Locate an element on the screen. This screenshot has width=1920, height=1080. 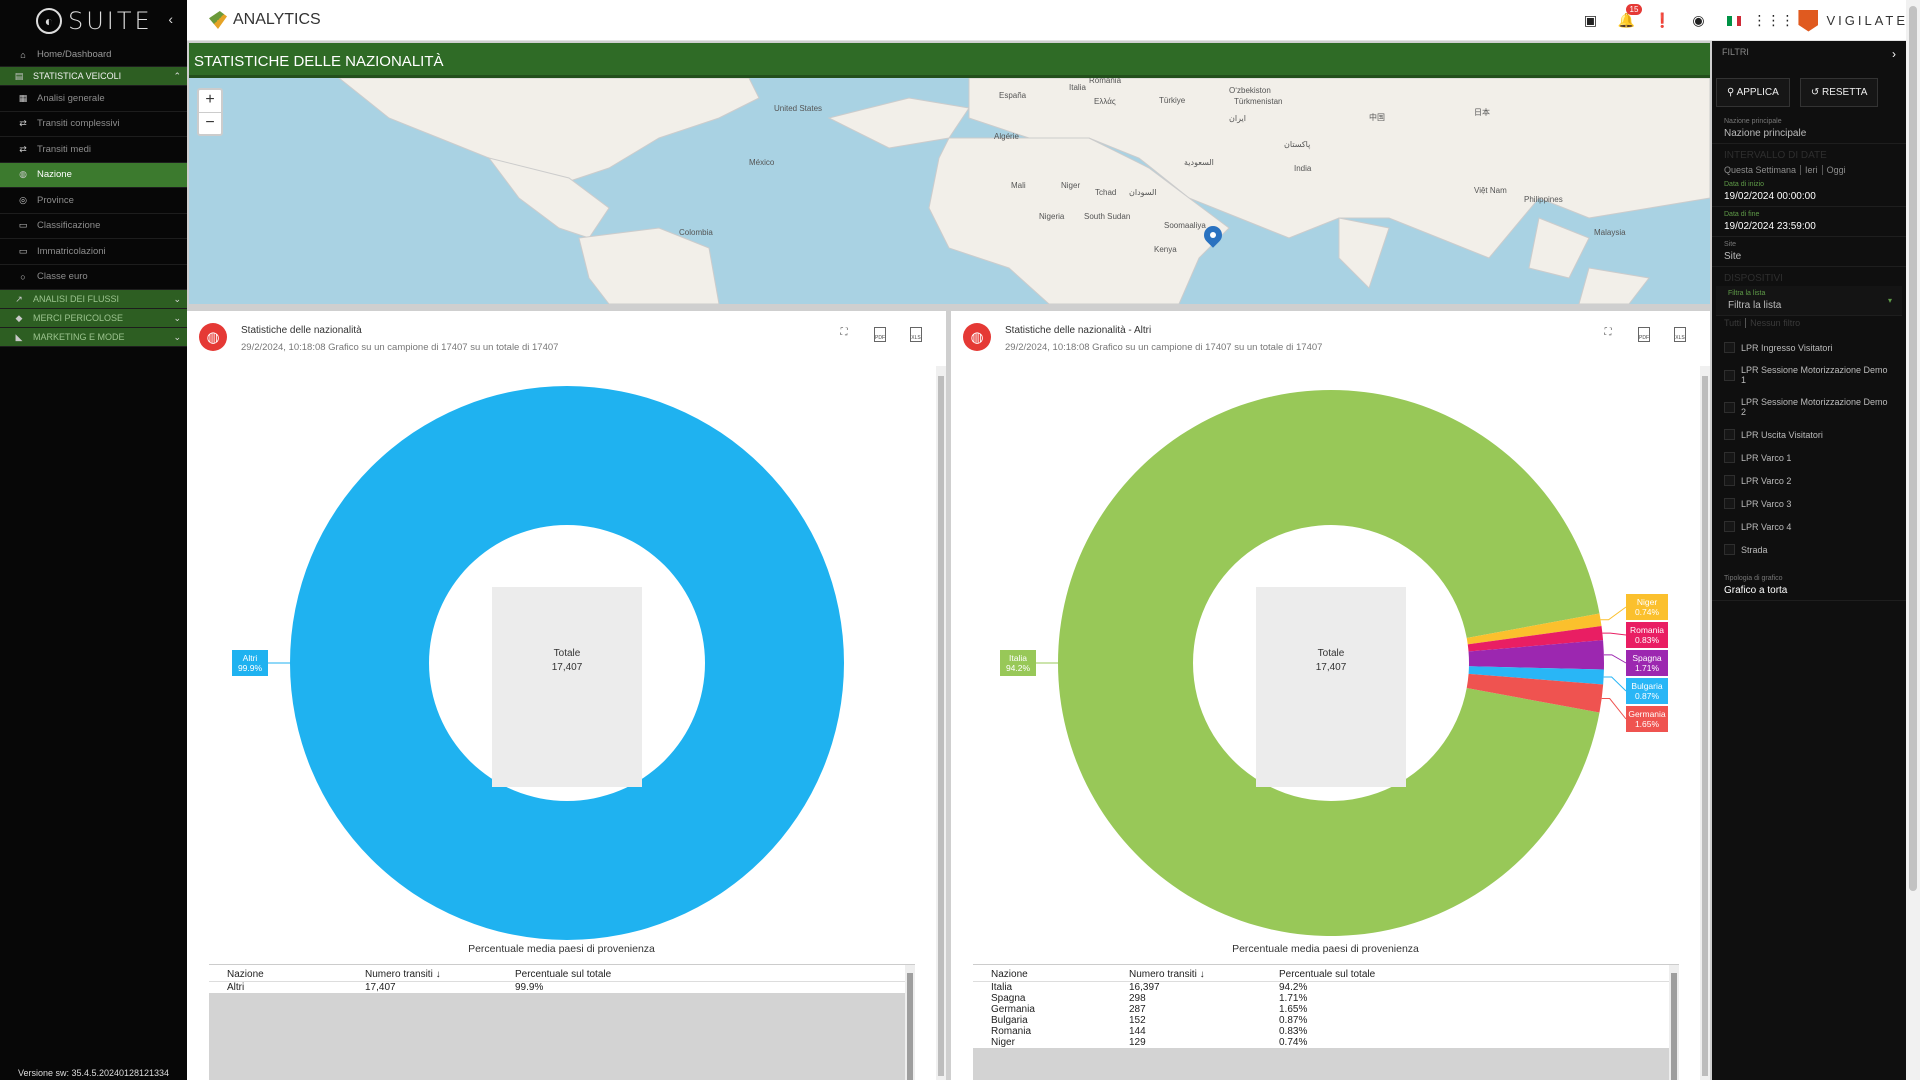
donut-slice-niger is located at coordinates (1534, 629).